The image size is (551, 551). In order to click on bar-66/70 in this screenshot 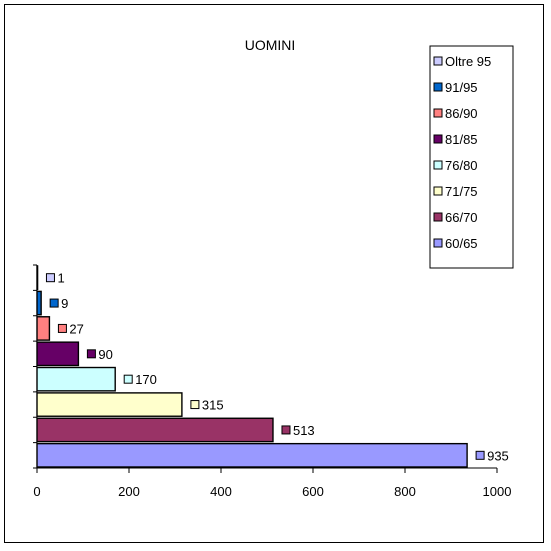, I will do `click(155, 430)`.